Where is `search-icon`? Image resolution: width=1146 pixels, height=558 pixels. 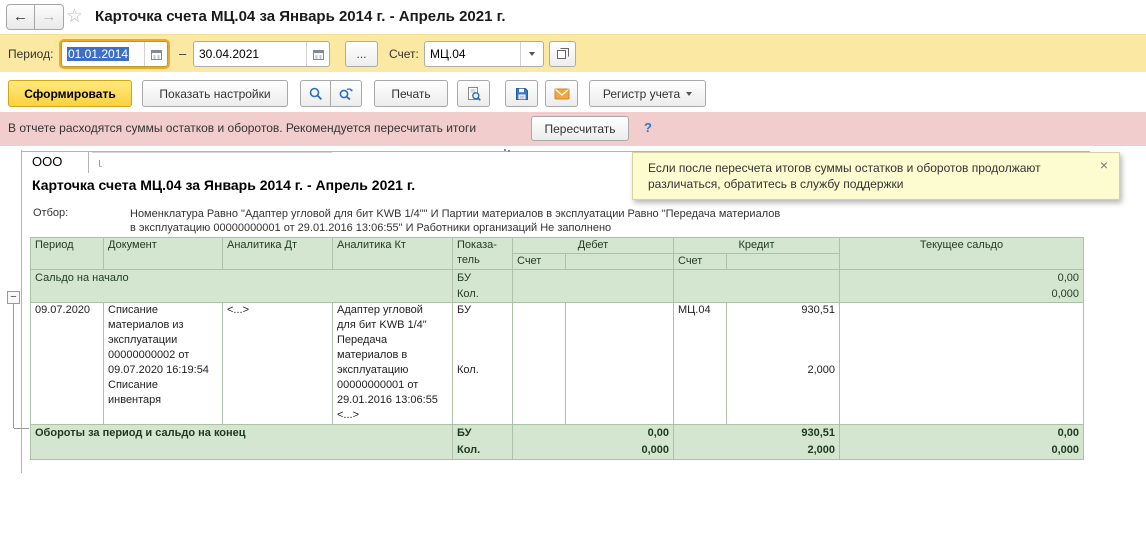
search-icon is located at coordinates (315, 93).